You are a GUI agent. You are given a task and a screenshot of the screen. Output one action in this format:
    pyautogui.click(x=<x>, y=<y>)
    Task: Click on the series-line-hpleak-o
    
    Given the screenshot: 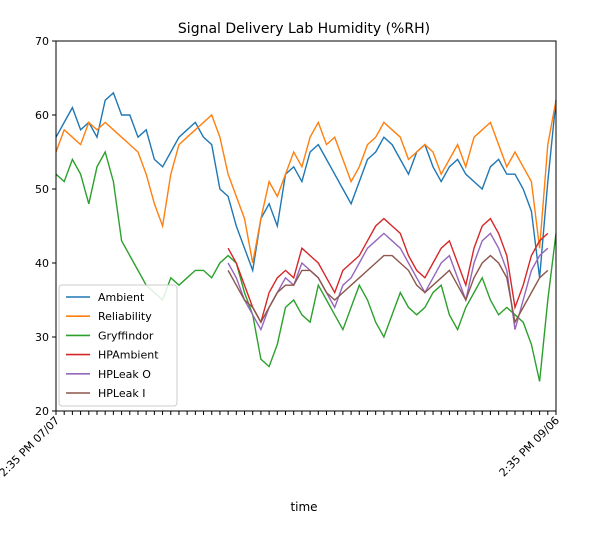 What is the action you would take?
    pyautogui.click(x=388, y=282)
    